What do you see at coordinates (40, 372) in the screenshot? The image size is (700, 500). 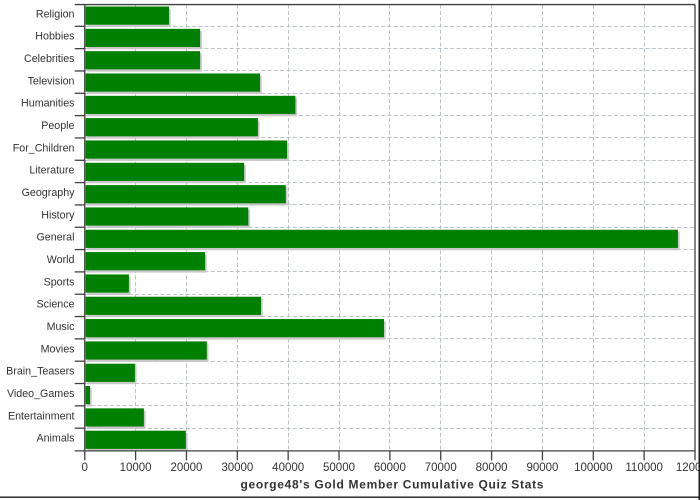 I see `svg-text: Brain_Teasers` at bounding box center [40, 372].